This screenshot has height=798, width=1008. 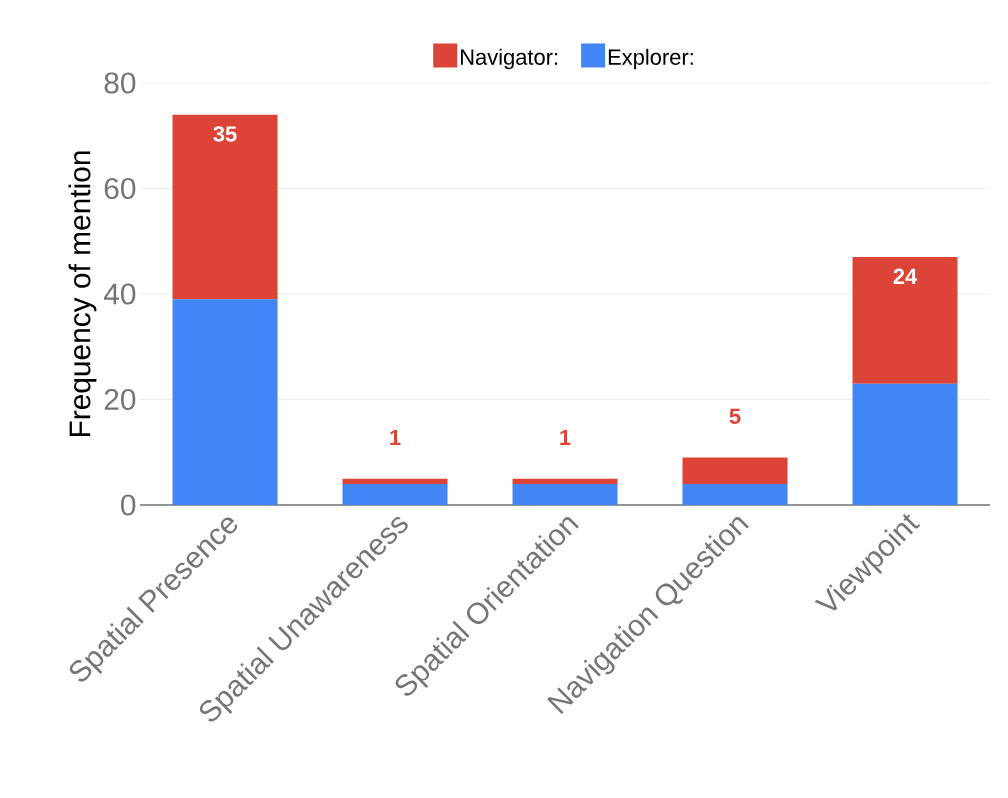 What do you see at coordinates (225, 134) in the screenshot?
I see `data-label: 35` at bounding box center [225, 134].